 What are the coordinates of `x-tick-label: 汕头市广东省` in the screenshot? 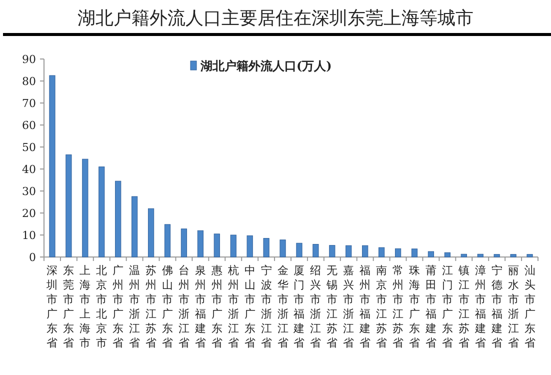 It's located at (530, 307).